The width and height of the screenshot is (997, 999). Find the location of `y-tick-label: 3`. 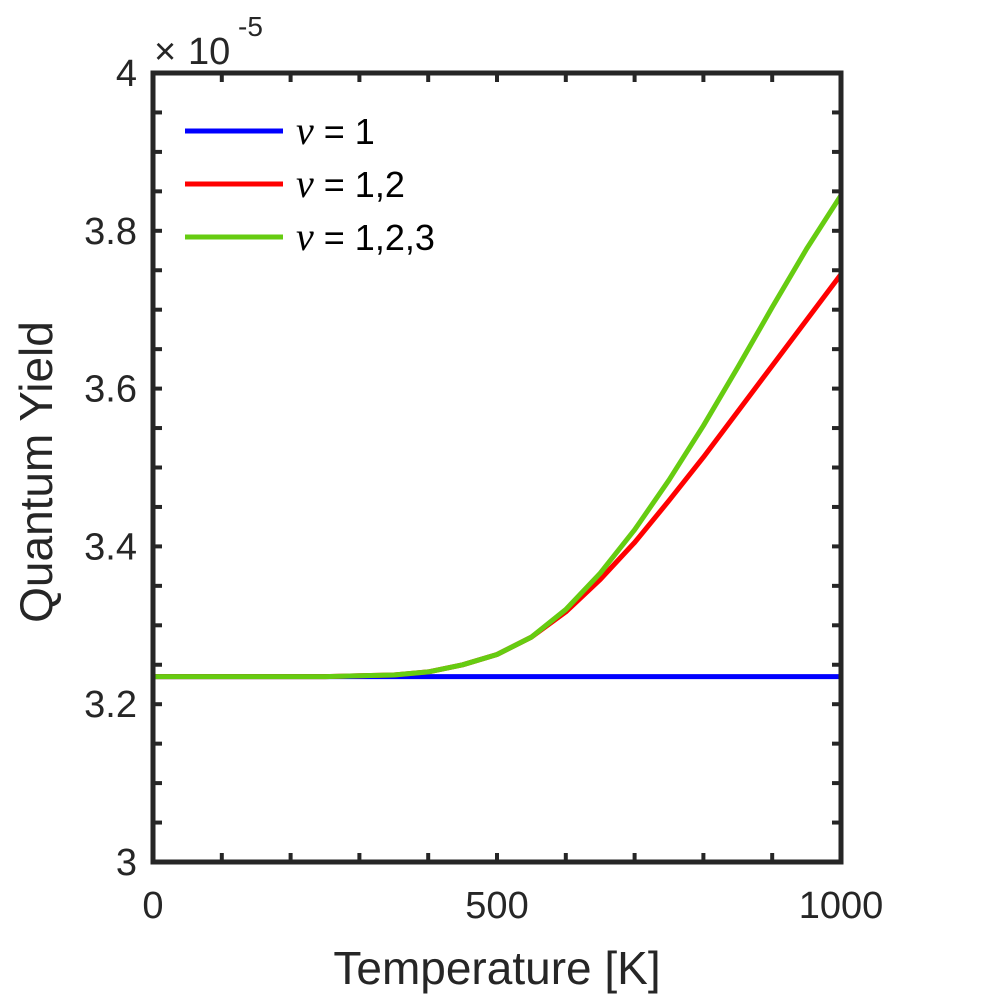

y-tick-label: 3 is located at coordinates (126, 863).